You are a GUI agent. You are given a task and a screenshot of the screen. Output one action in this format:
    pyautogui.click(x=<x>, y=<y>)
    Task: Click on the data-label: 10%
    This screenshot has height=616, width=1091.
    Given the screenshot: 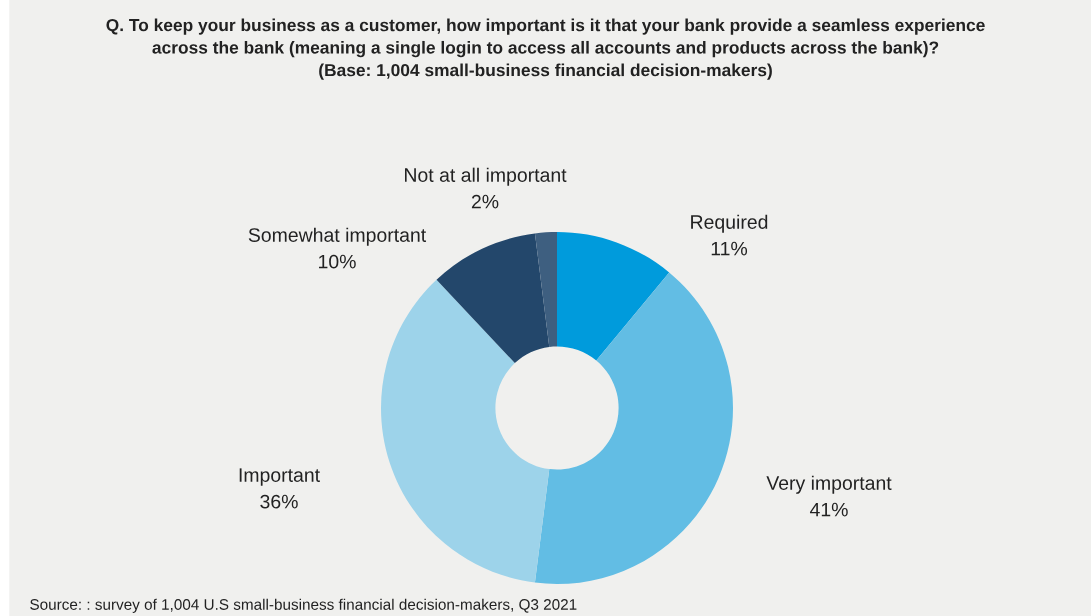 What is the action you would take?
    pyautogui.click(x=337, y=261)
    